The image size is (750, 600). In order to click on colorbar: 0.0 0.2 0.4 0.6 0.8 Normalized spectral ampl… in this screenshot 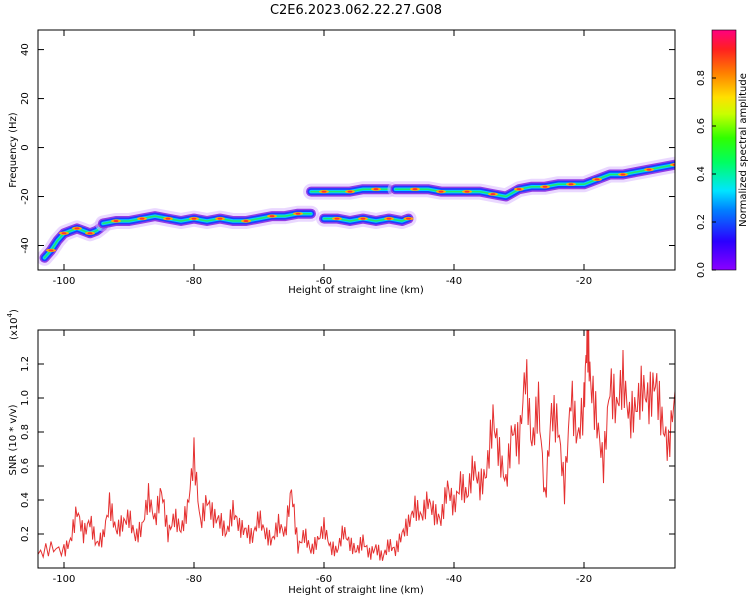, I will do `click(722, 153)`.